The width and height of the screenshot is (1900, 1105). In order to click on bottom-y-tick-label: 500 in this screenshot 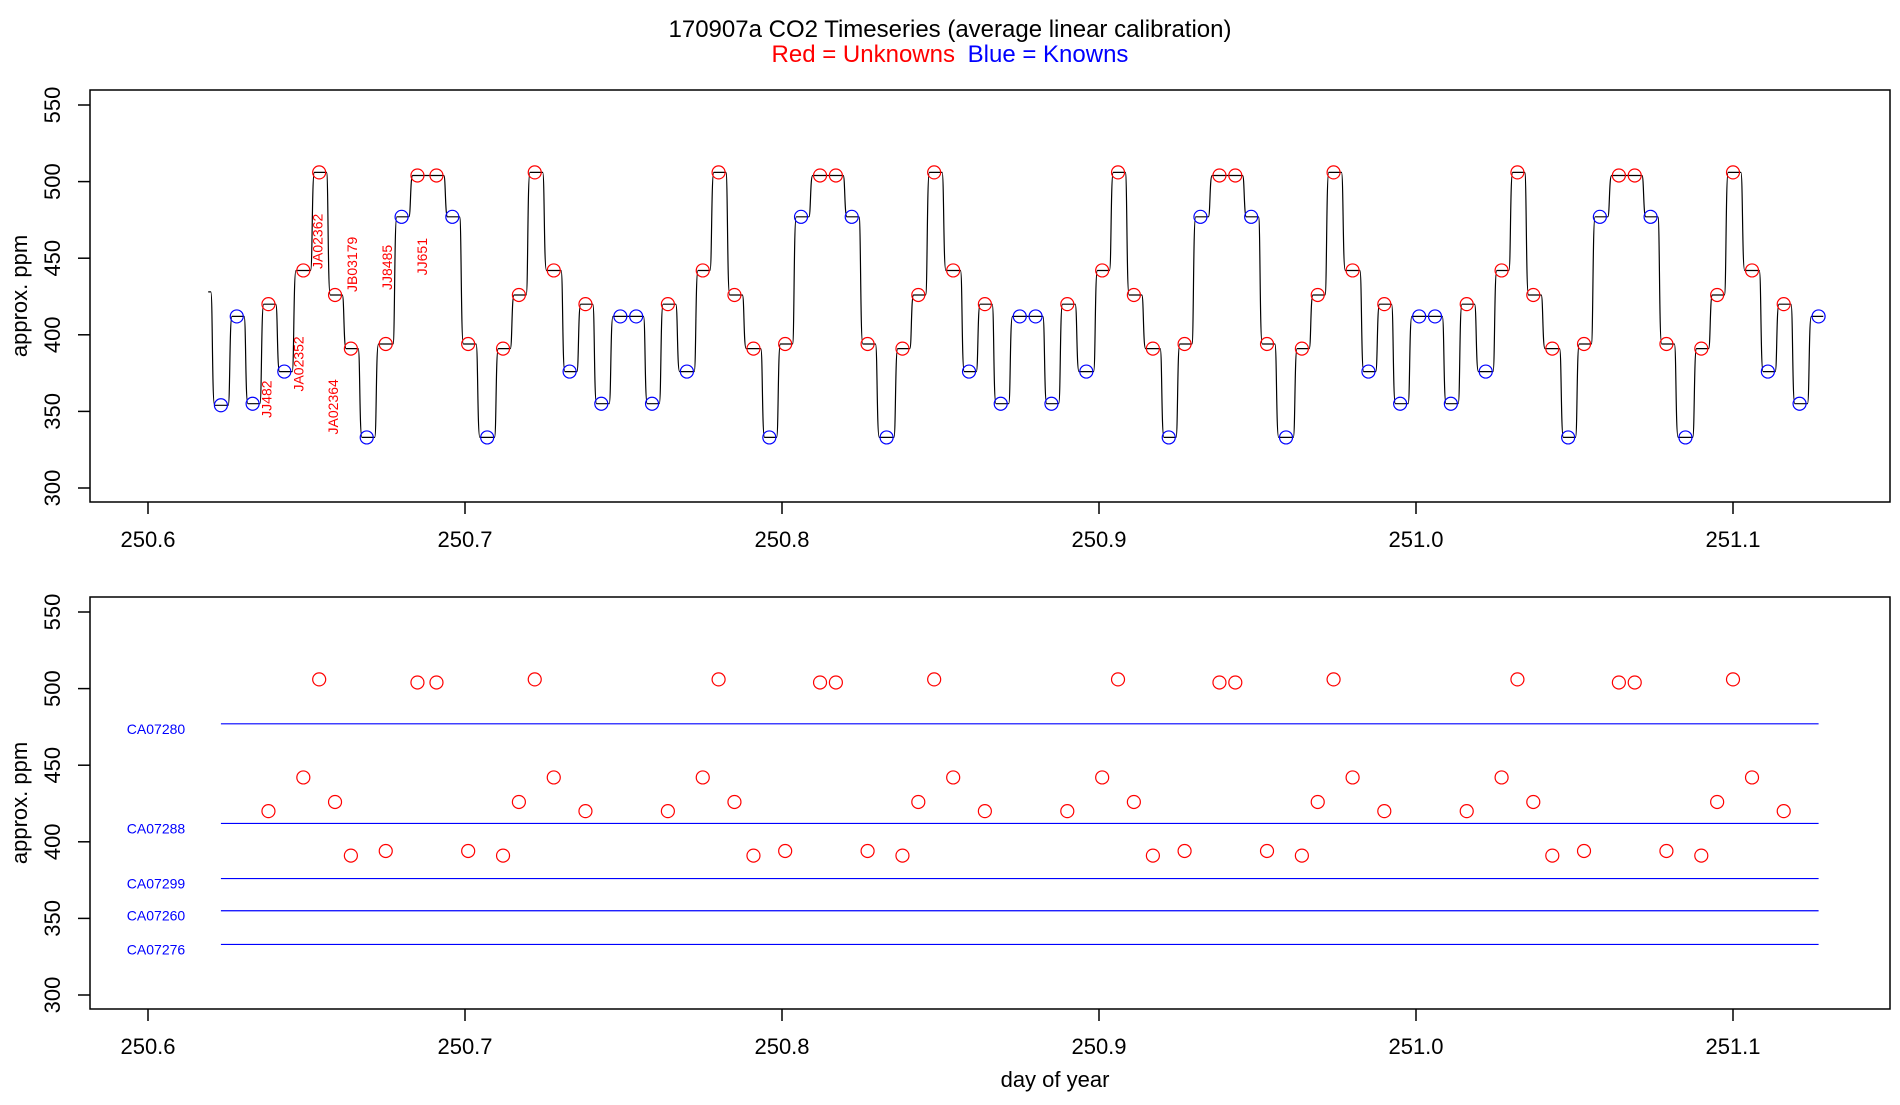, I will do `click(52, 688)`.